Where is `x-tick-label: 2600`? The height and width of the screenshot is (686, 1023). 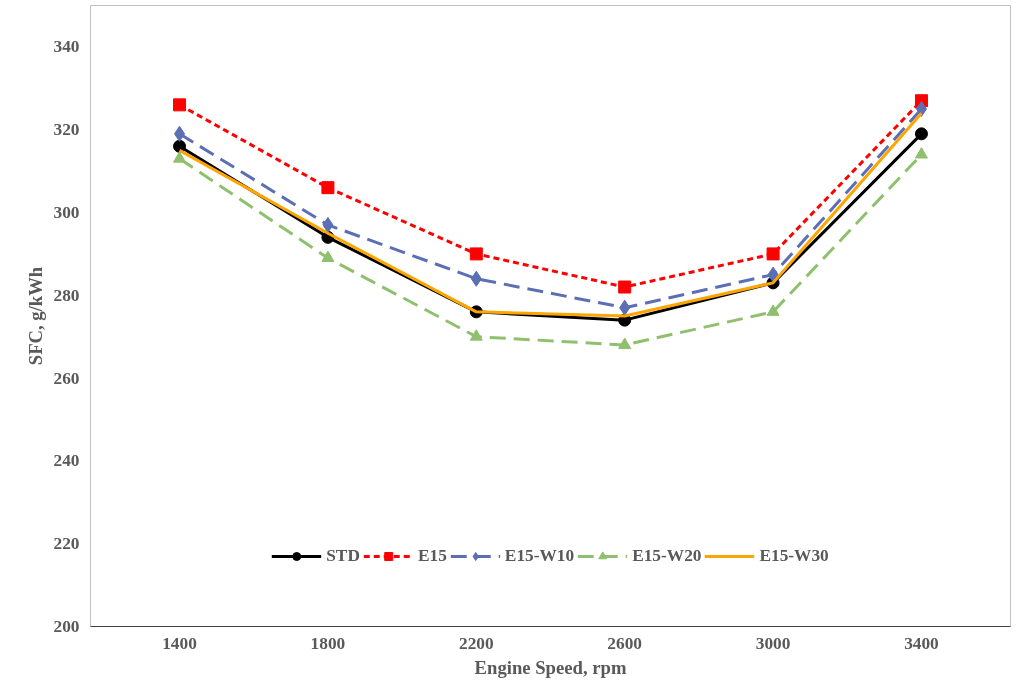 x-tick-label: 2600 is located at coordinates (625, 643).